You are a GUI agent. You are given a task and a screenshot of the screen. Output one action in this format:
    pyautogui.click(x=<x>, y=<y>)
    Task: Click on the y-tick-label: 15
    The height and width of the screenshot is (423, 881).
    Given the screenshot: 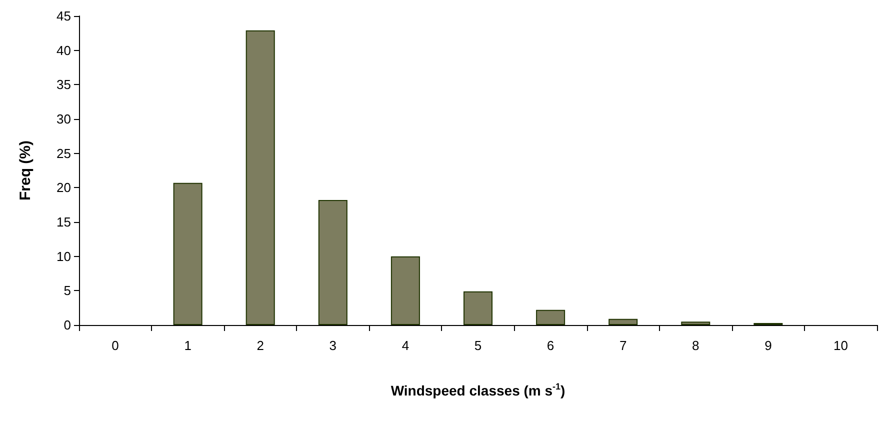 What is the action you would take?
    pyautogui.click(x=63, y=222)
    